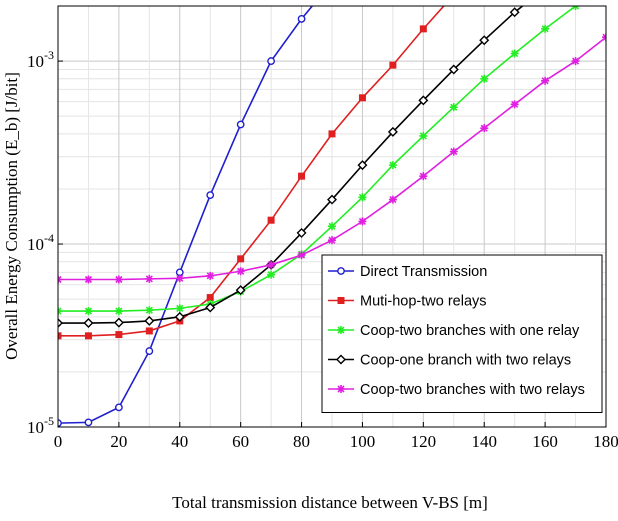  What do you see at coordinates (470, 331) in the screenshot?
I see `legend-label: Coop-two branches with one relay` at bounding box center [470, 331].